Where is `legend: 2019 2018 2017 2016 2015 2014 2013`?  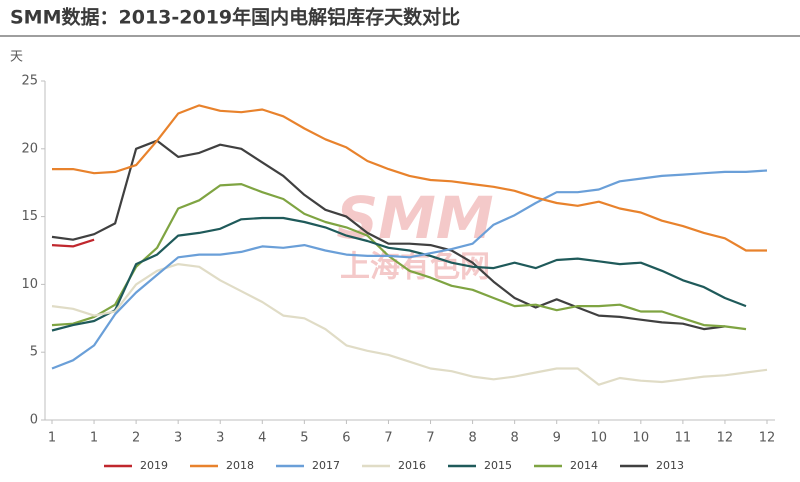 legend: 2019 2018 2017 2016 2015 2014 2013 is located at coordinates (394, 465).